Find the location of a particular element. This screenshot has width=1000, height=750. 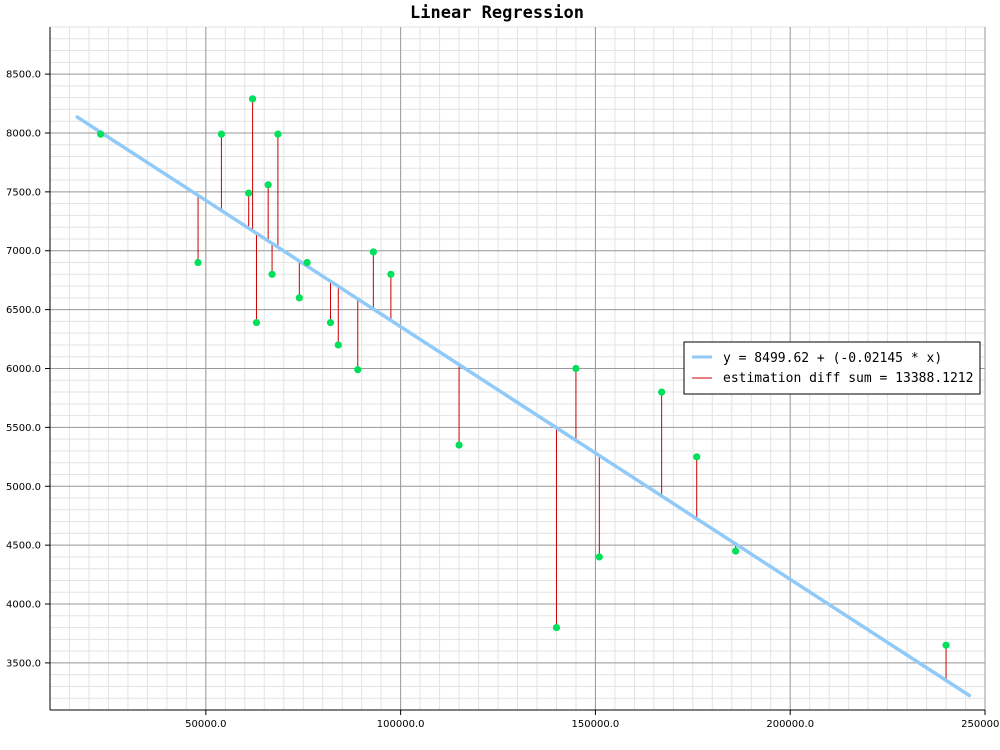

y-tick-label: 7500.0 is located at coordinates (23, 192).